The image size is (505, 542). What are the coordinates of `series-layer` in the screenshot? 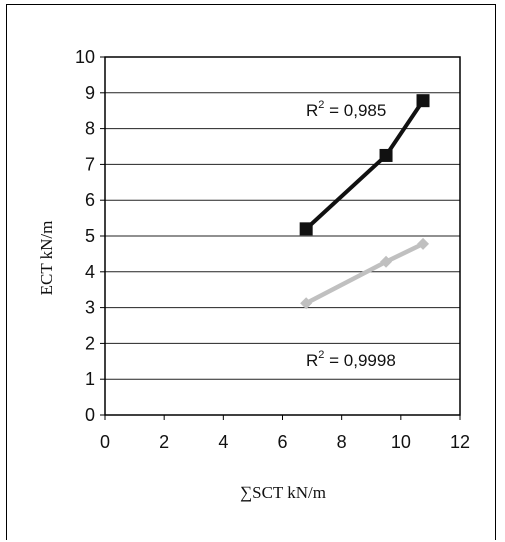 It's located at (364, 202).